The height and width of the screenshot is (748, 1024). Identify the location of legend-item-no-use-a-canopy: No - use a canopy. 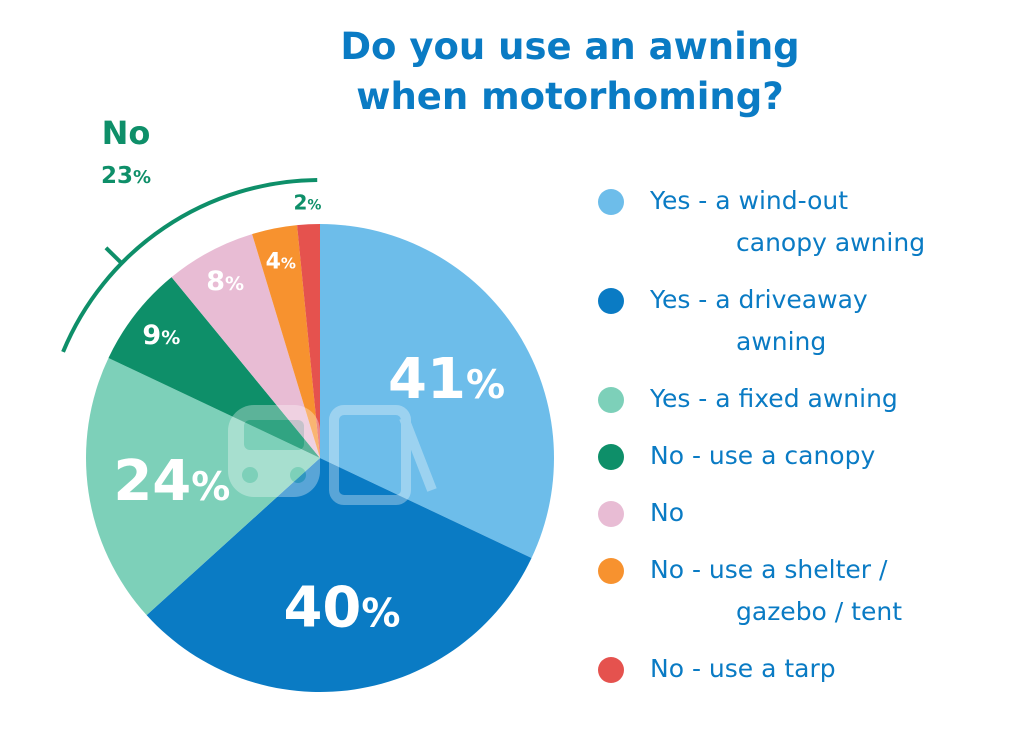
(808, 456).